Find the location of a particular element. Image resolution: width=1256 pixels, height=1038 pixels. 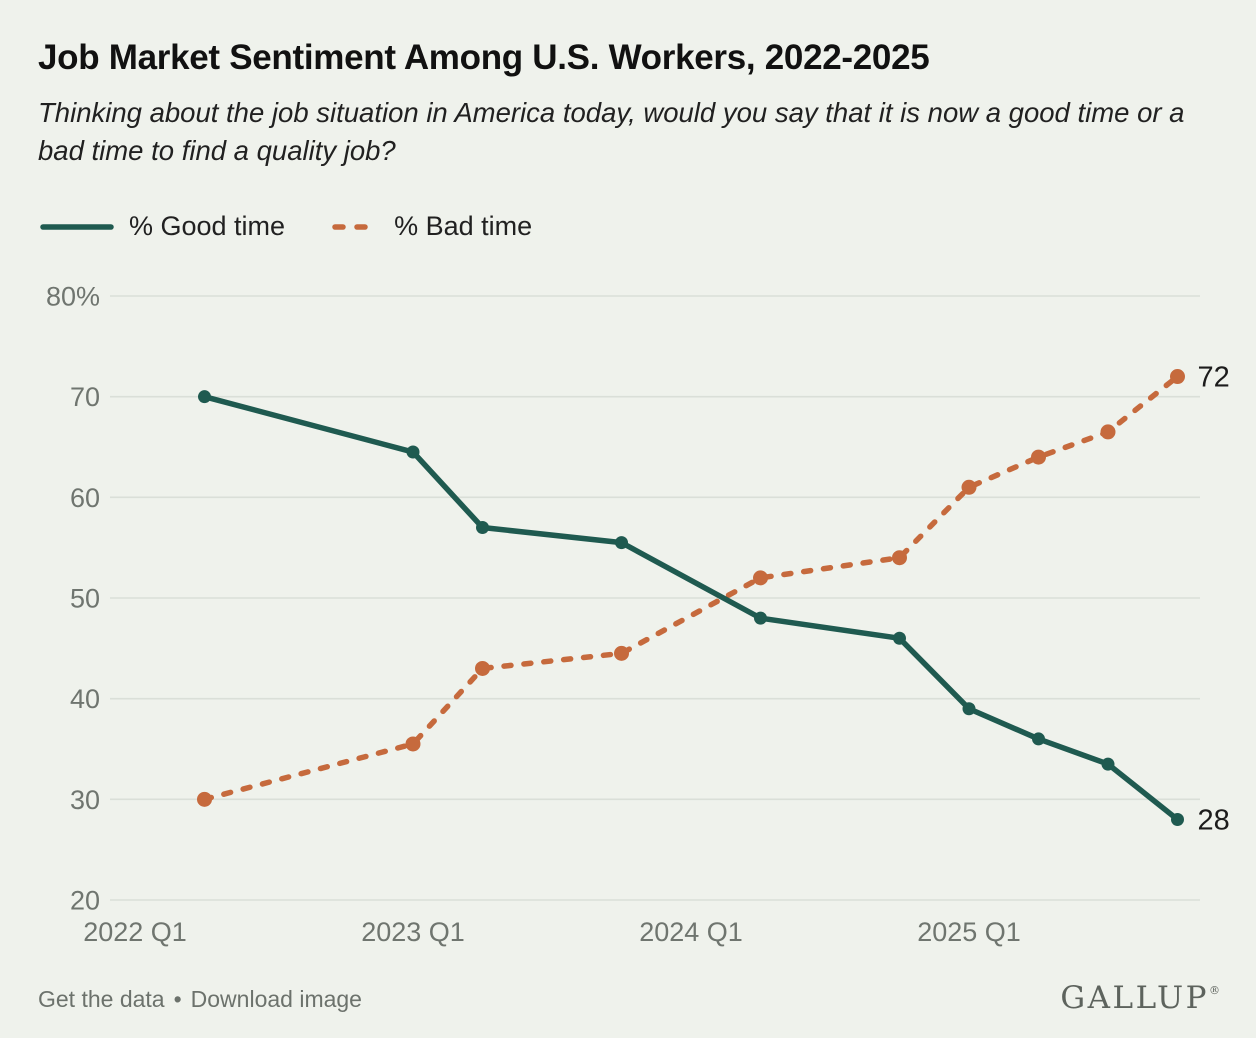

chart-legend: % Good time % Bad time is located at coordinates (286, 226).